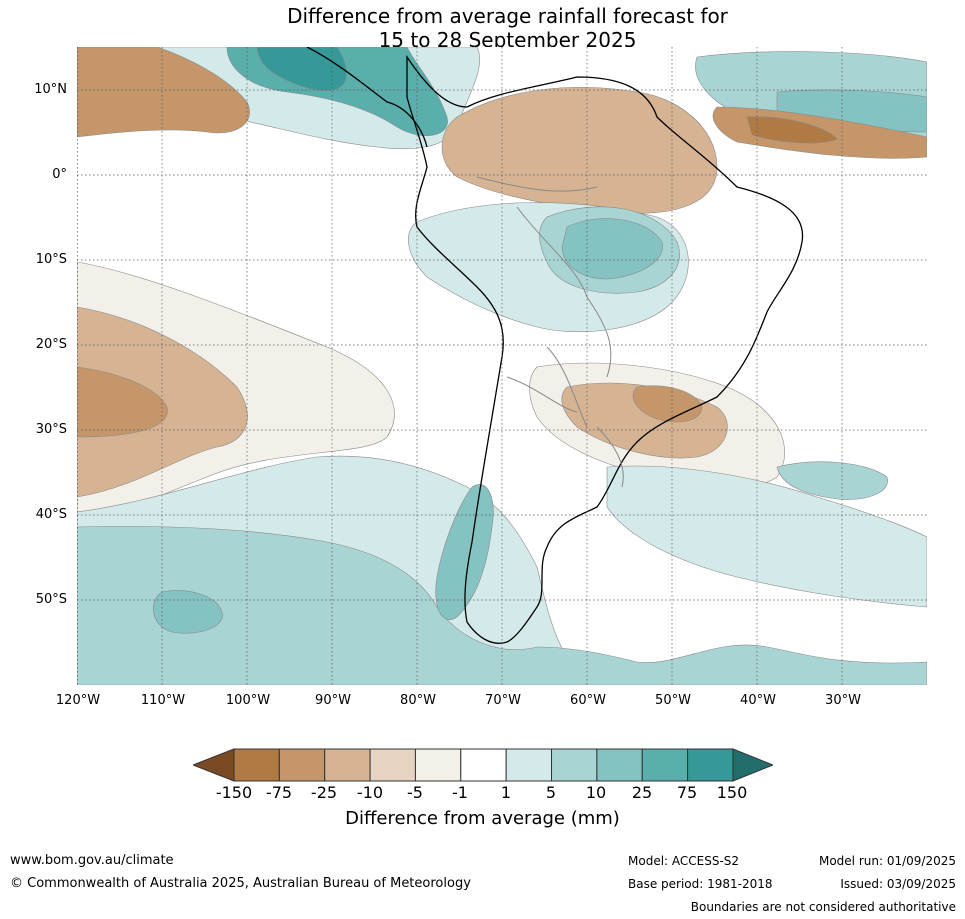  I want to click on issued-date: Issued: 03/09/2025, so click(898, 884).